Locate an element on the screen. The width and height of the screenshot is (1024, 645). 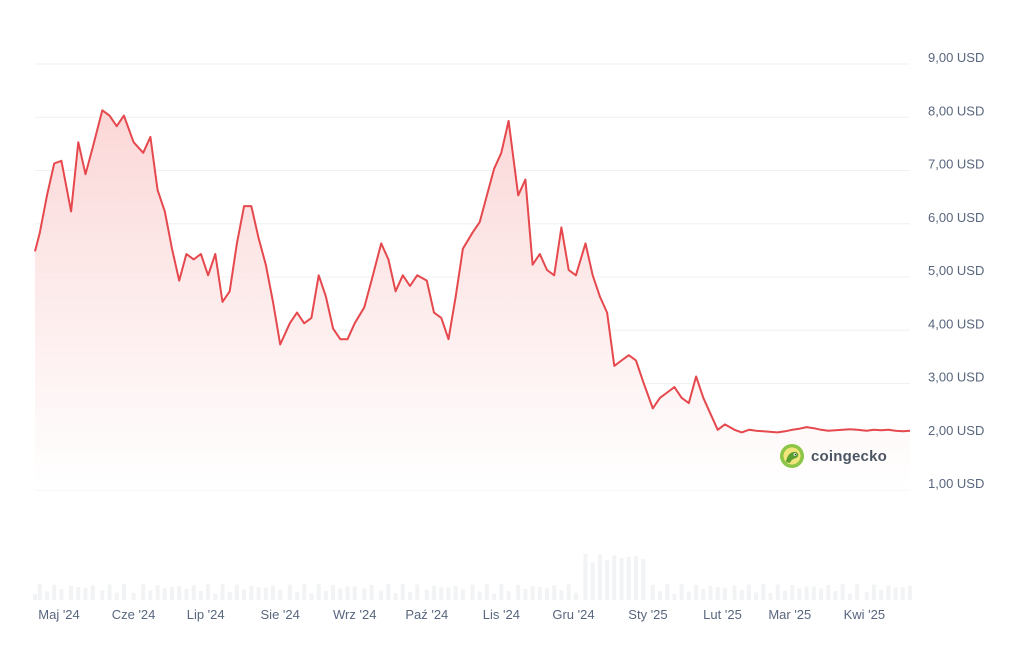
y-tick-label: 4,00 USD is located at coordinates (956, 323).